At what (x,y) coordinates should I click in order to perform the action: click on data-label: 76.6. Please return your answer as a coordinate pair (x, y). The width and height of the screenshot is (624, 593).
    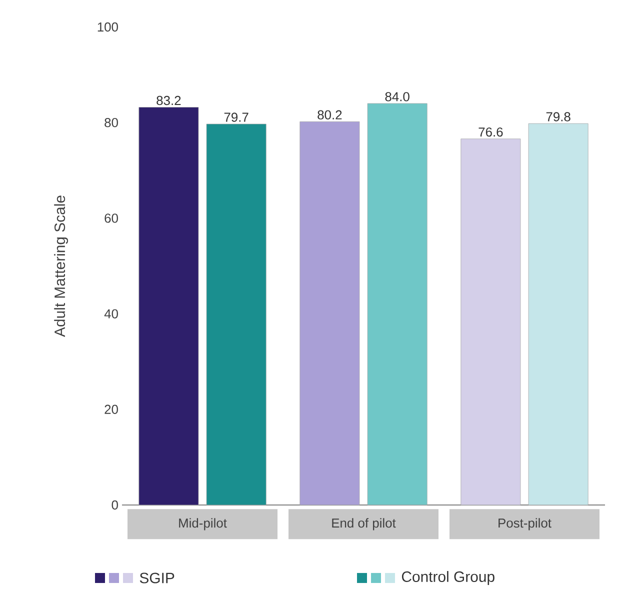
    Looking at the image, I should click on (490, 132).